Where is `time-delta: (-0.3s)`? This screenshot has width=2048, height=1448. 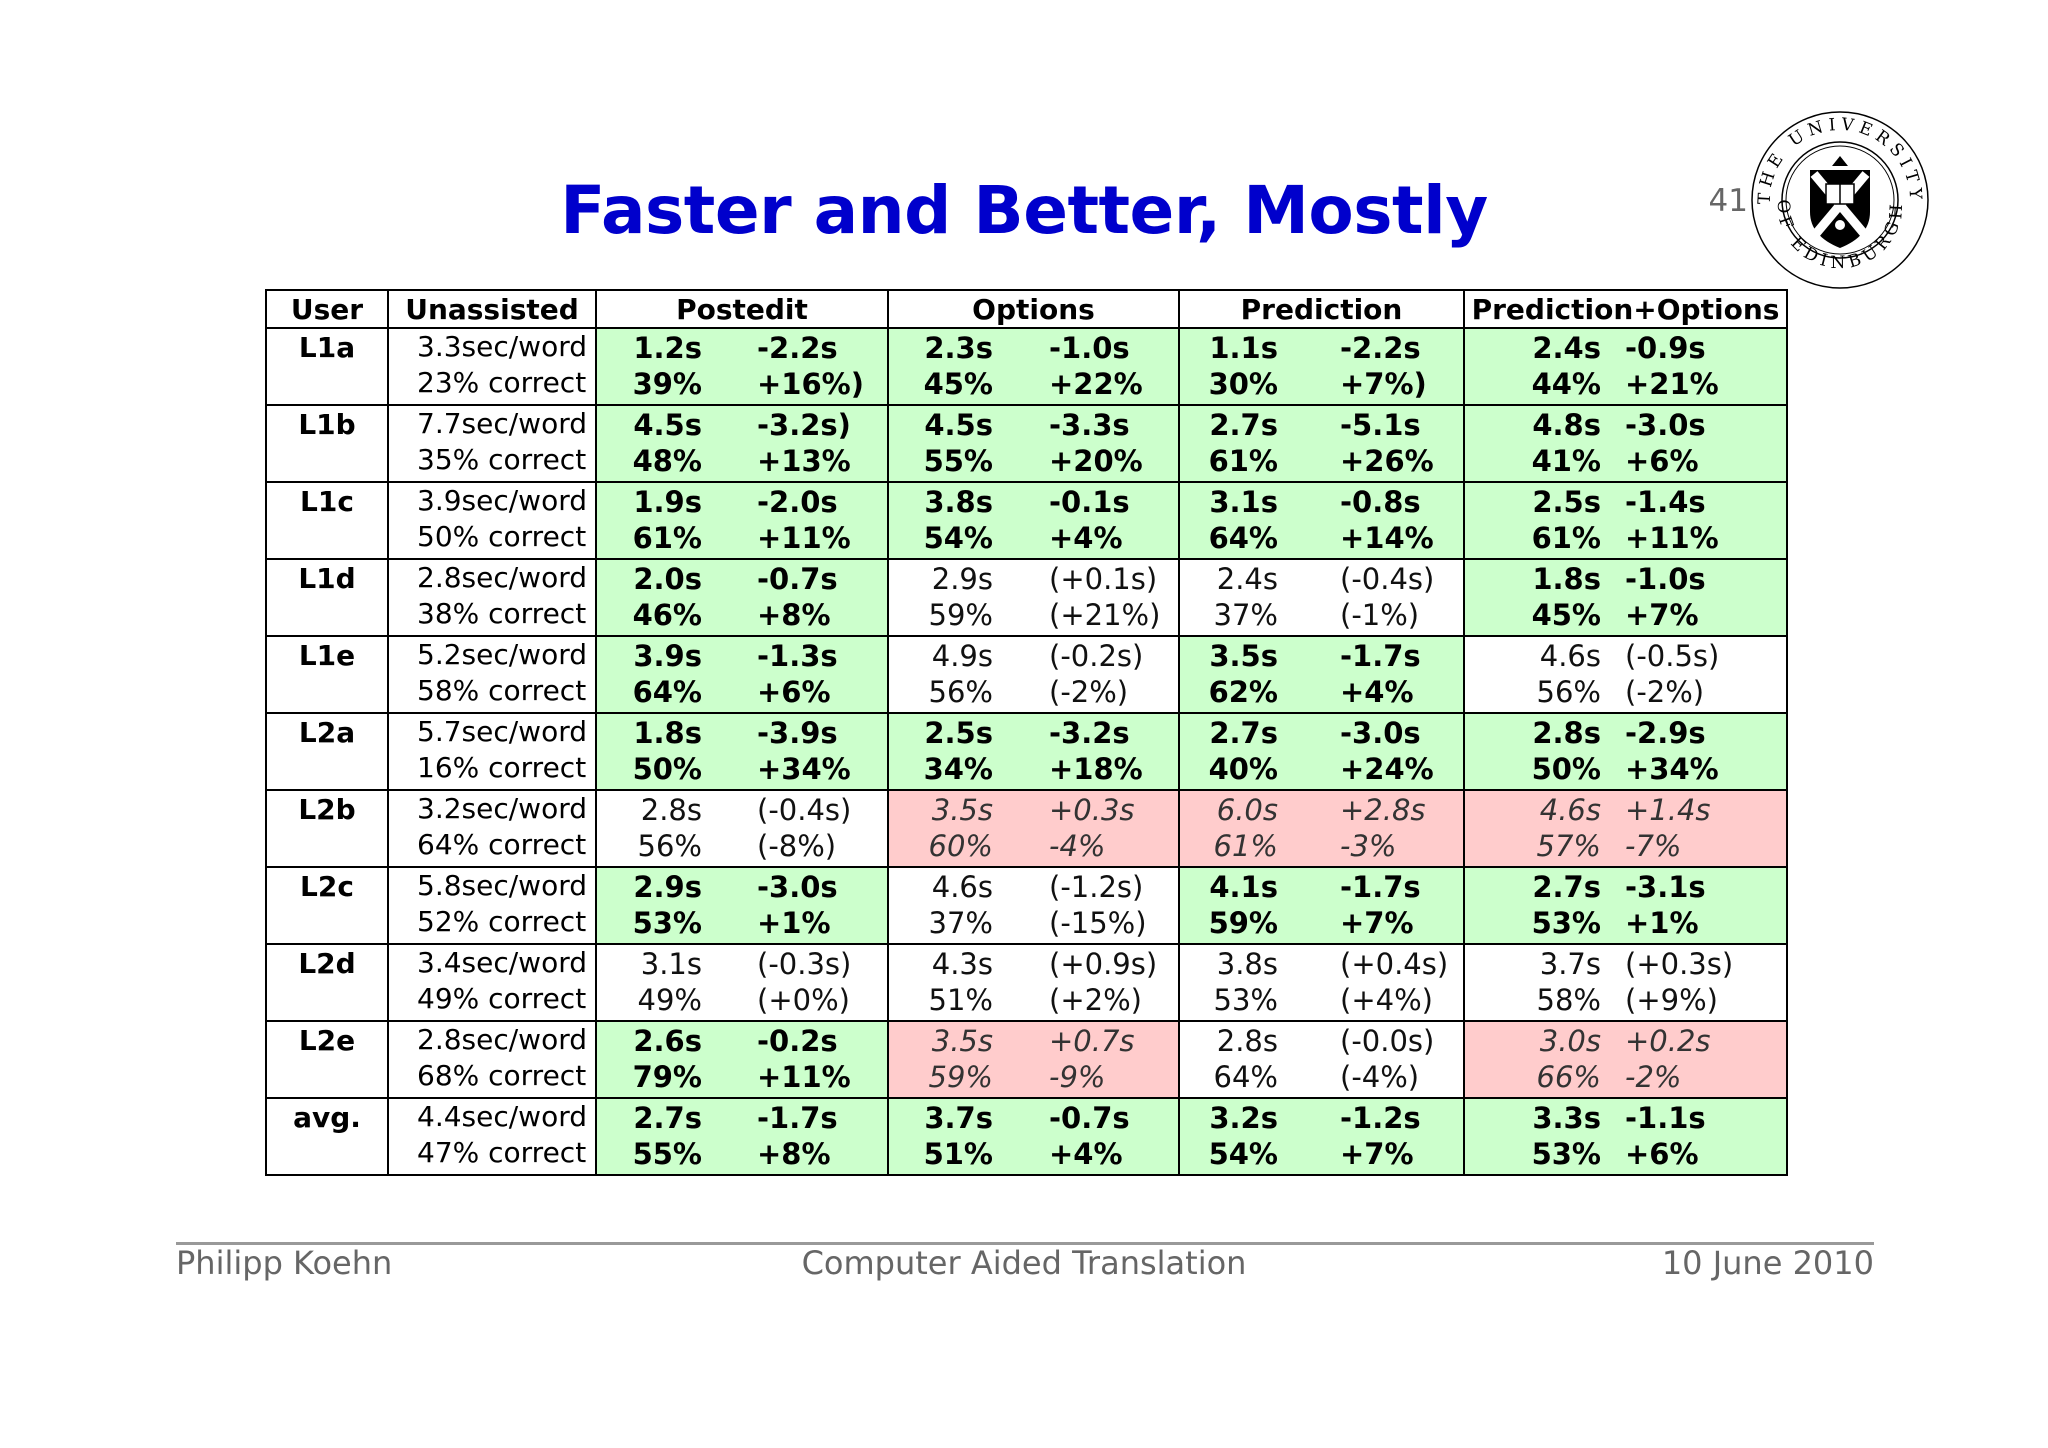 time-delta: (-0.3s) is located at coordinates (804, 964).